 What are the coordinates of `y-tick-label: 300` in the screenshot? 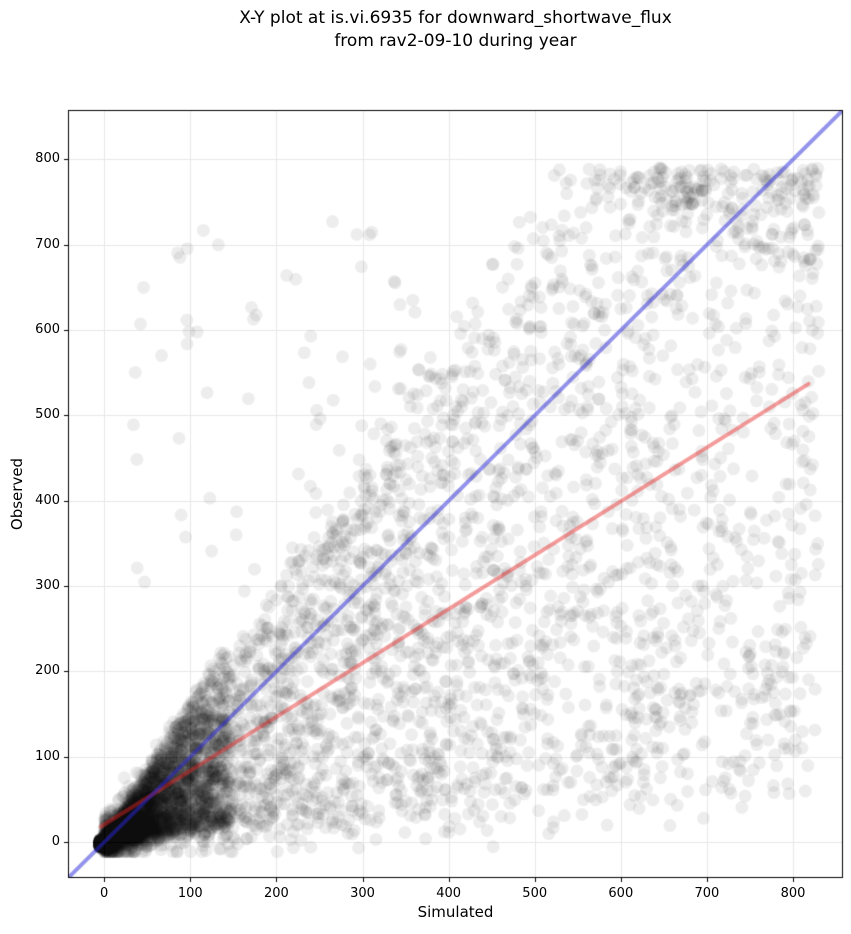 It's located at (47, 586).